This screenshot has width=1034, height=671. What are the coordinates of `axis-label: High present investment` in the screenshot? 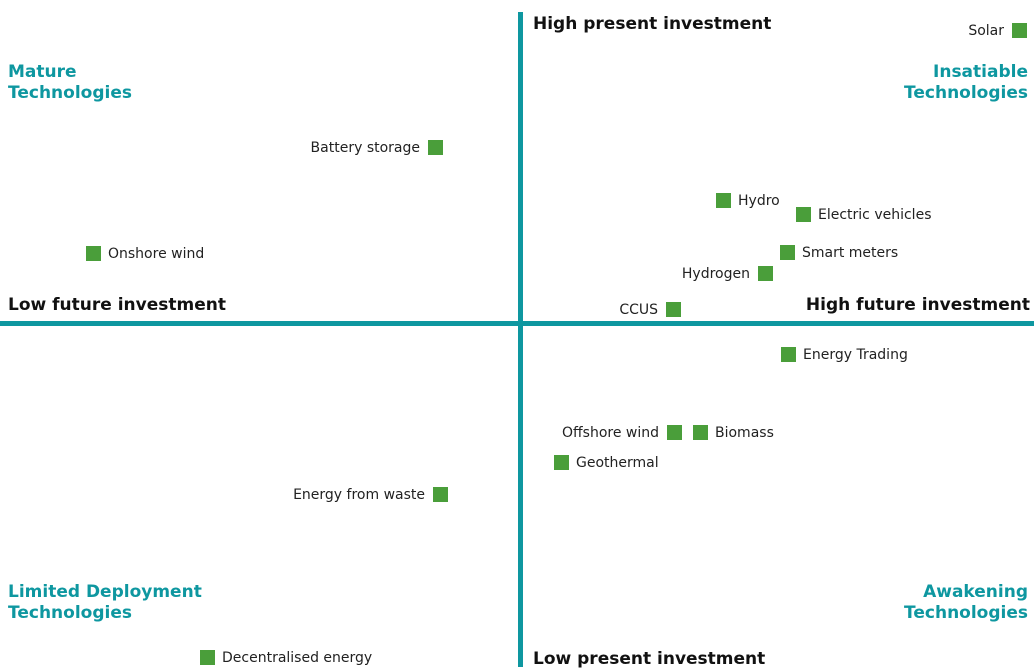 It's located at (652, 24).